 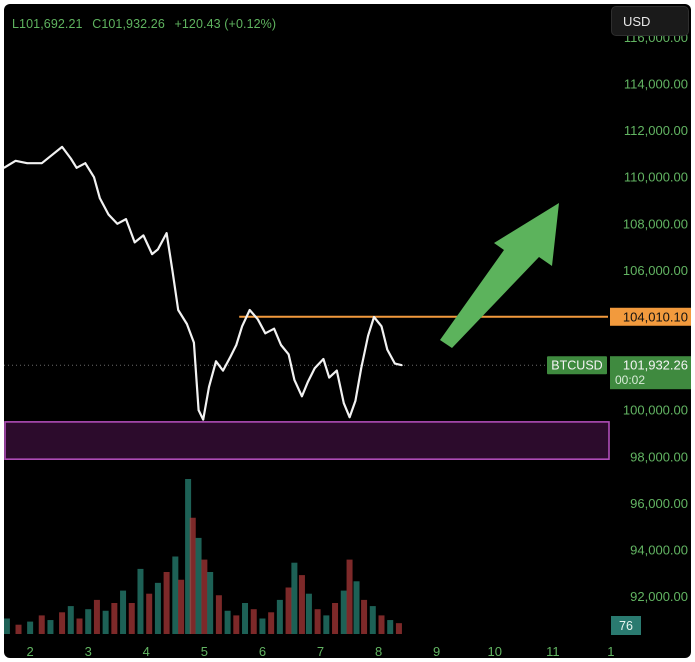 What do you see at coordinates (203, 556) in the screenshot?
I see `volume-bars` at bounding box center [203, 556].